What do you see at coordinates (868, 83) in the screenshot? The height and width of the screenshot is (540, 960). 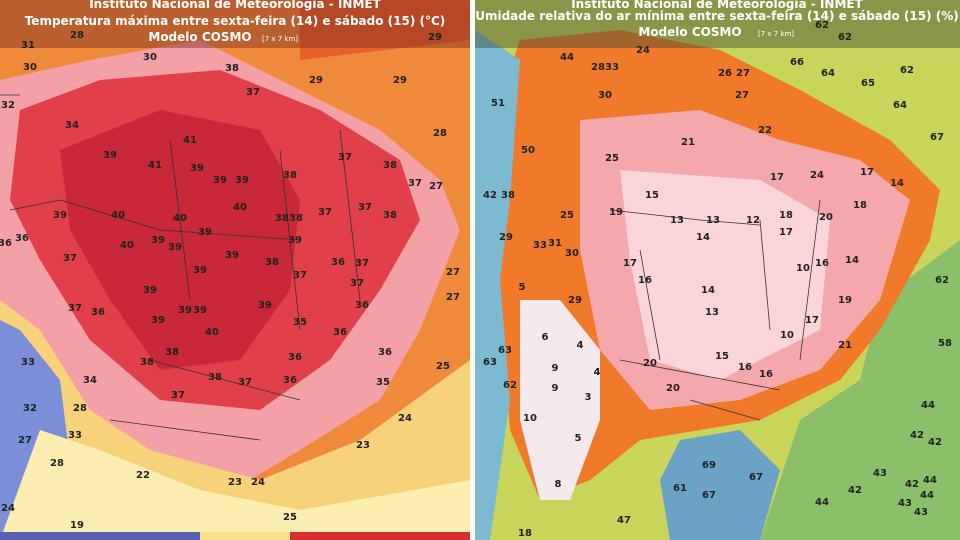 I see `map-label: 65` at bounding box center [868, 83].